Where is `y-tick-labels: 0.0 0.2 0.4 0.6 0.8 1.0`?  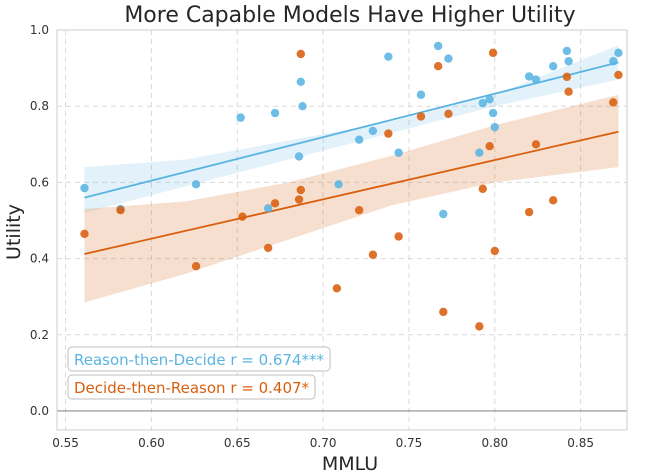 y-tick-labels: 0.0 0.2 0.4 0.6 0.8 1.0 is located at coordinates (39, 220).